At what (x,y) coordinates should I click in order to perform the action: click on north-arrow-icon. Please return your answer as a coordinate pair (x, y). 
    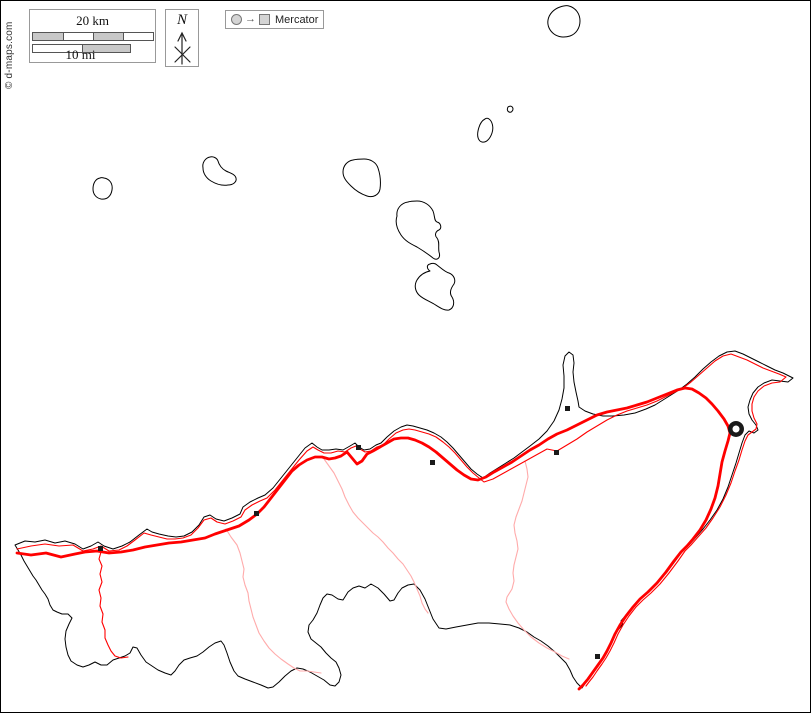
    Looking at the image, I should click on (182, 48).